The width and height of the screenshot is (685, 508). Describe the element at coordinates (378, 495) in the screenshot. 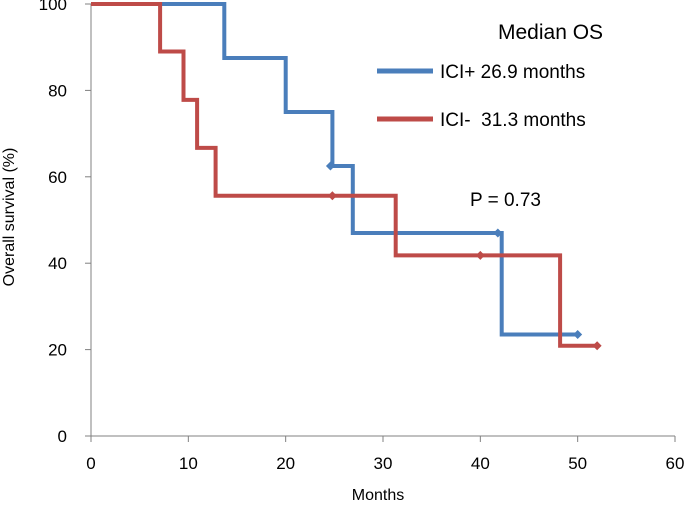

I see `x-axis-title: Months` at that location.